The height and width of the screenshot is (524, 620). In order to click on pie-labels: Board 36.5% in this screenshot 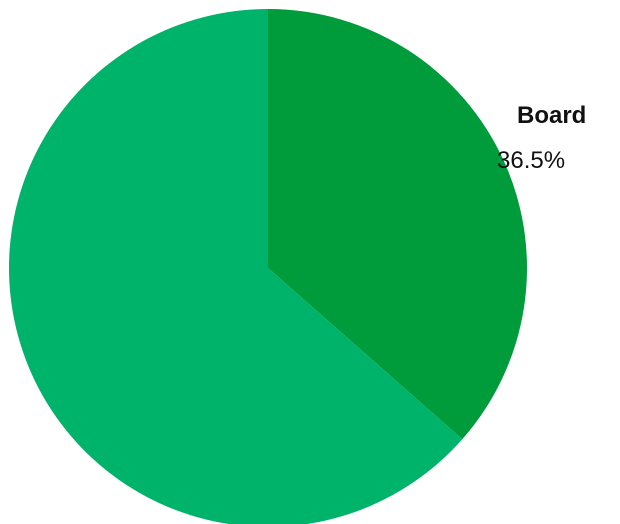, I will do `click(541, 138)`.